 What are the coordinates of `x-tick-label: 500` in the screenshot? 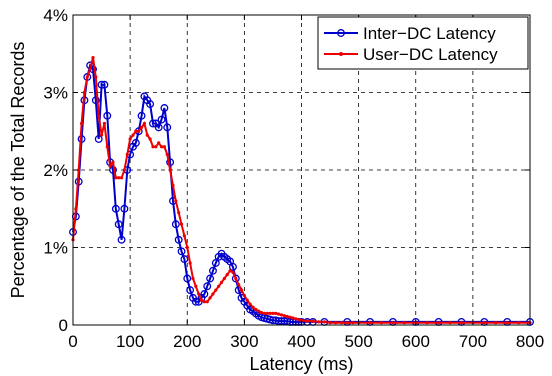 It's located at (358, 341).